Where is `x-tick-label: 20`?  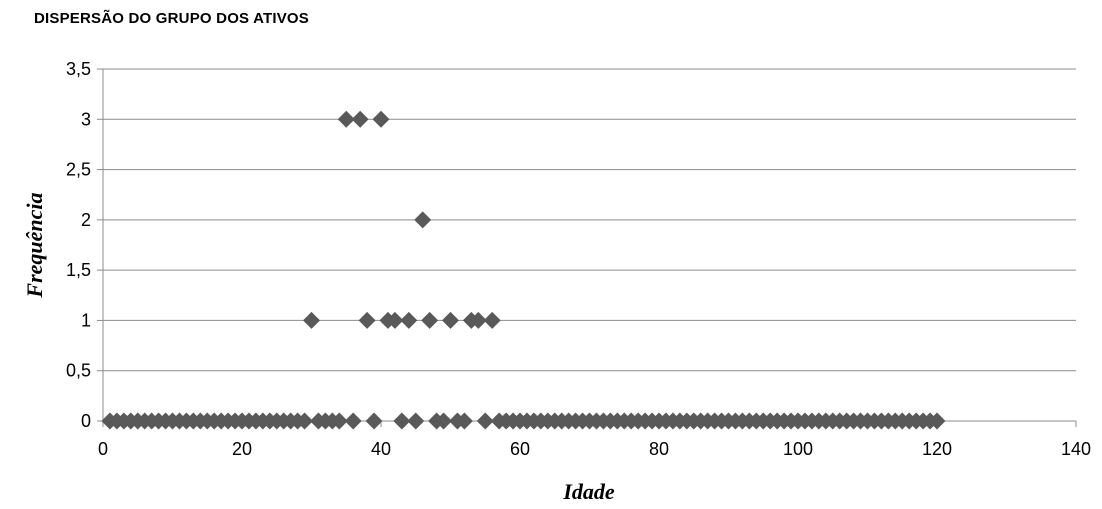
x-tick-label: 20 is located at coordinates (242, 449).